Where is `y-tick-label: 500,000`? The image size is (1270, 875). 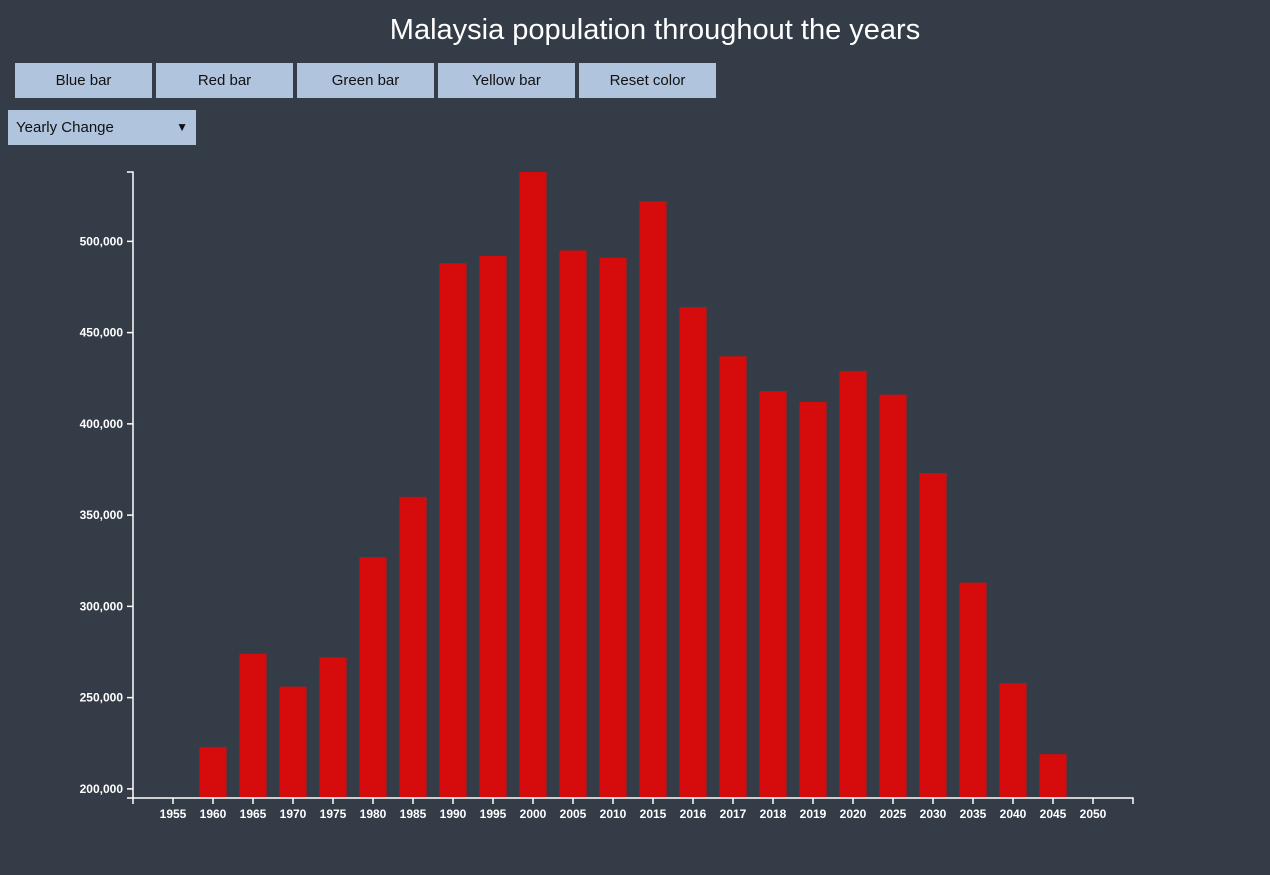 y-tick-label: 500,000 is located at coordinates (102, 241).